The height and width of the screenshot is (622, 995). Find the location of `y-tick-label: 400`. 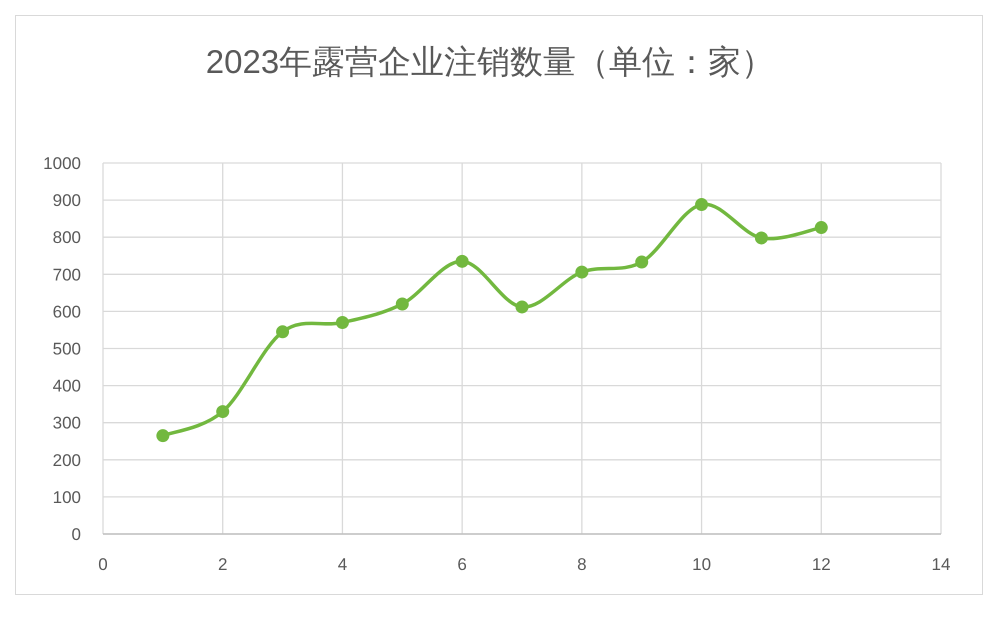

y-tick-label: 400 is located at coordinates (66, 386).